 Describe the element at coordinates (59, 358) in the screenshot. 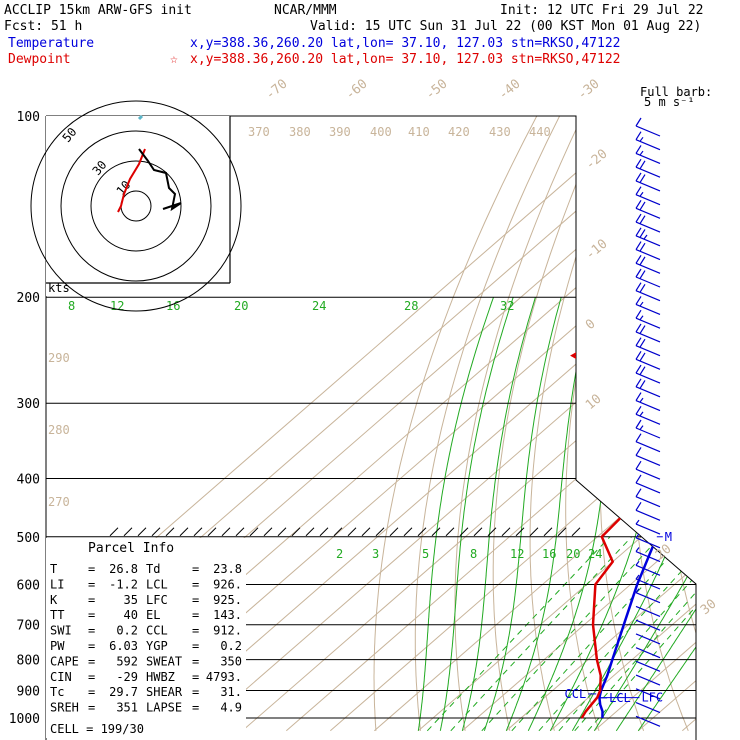

I see `theta-label: 290` at that location.